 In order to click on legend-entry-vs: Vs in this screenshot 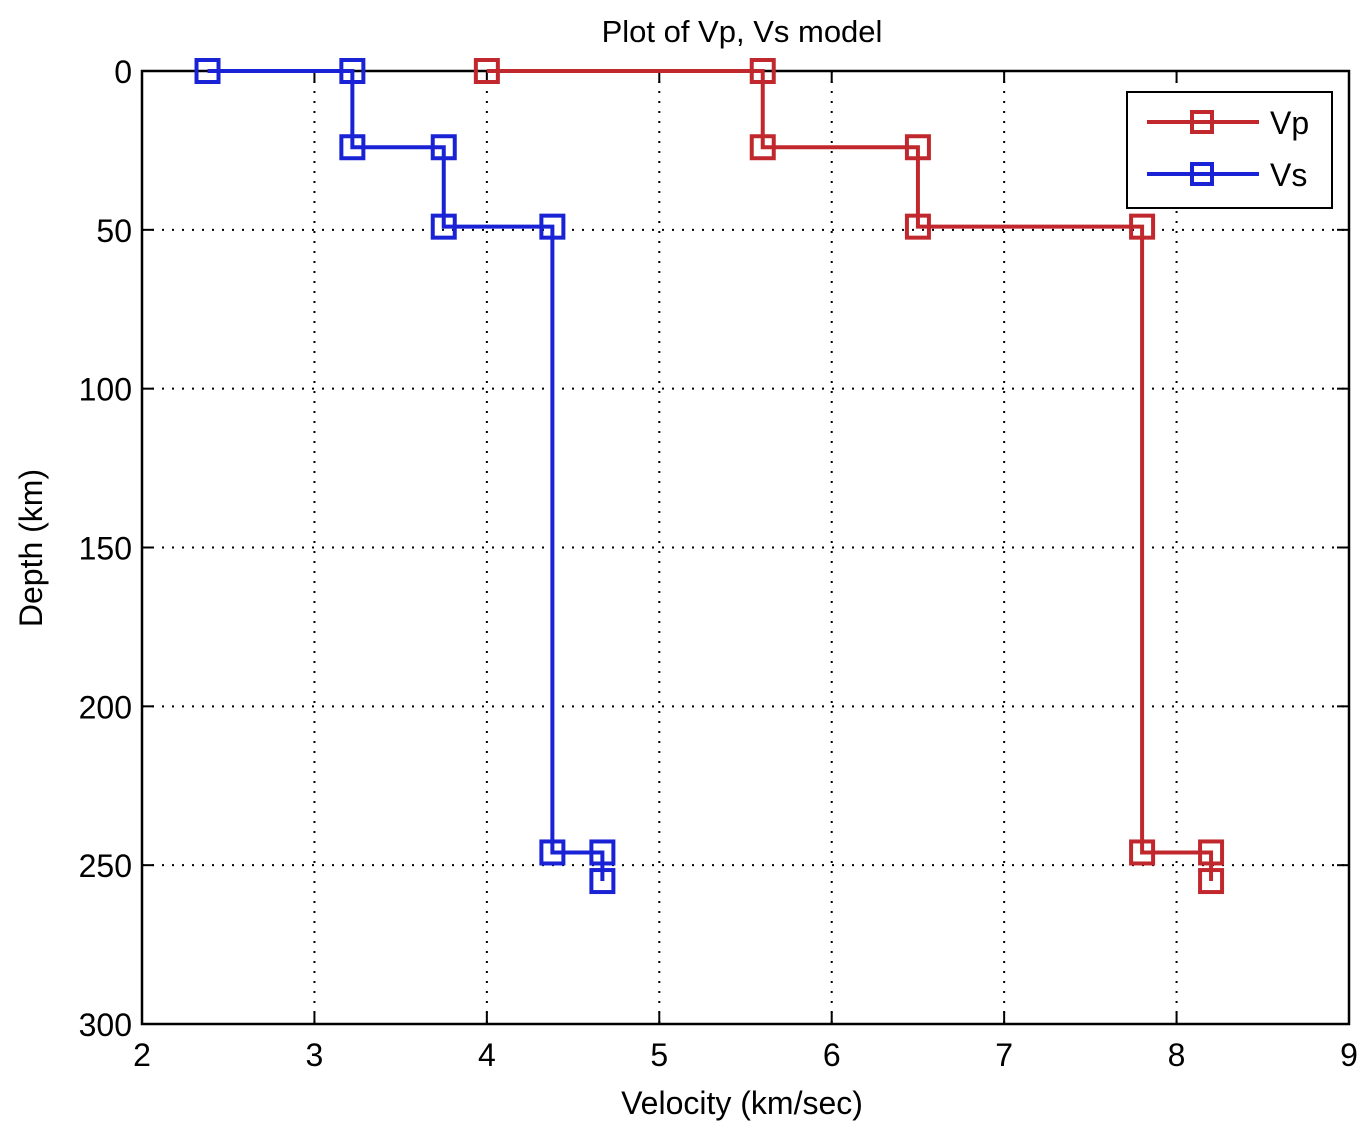, I will do `click(1227, 175)`.